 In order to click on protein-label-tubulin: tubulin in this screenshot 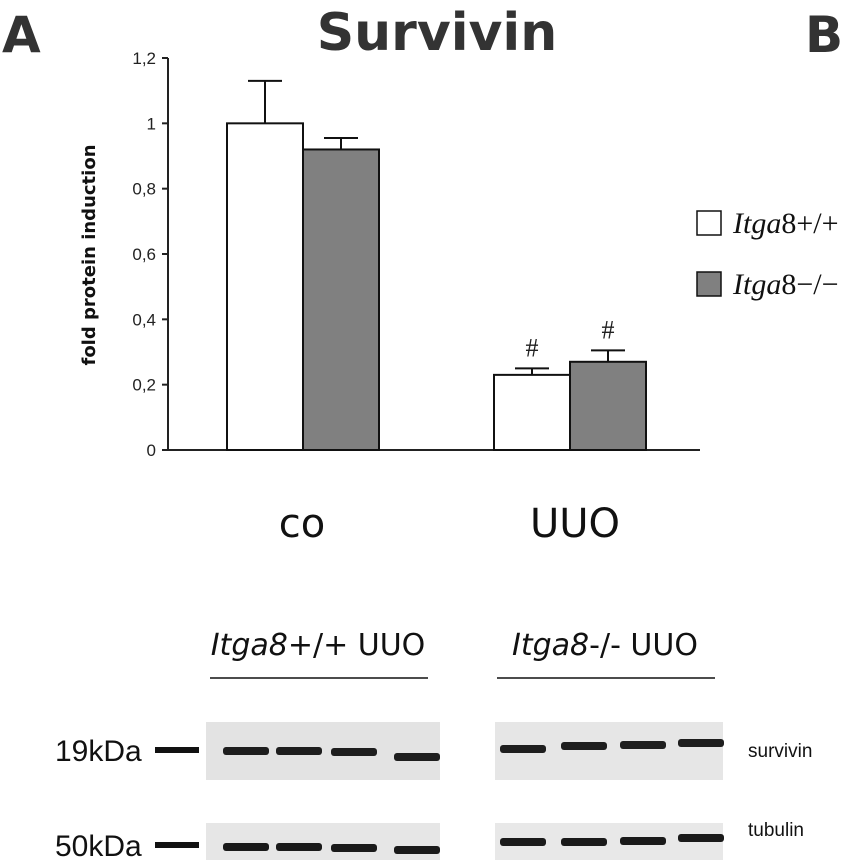, I will do `click(776, 830)`.